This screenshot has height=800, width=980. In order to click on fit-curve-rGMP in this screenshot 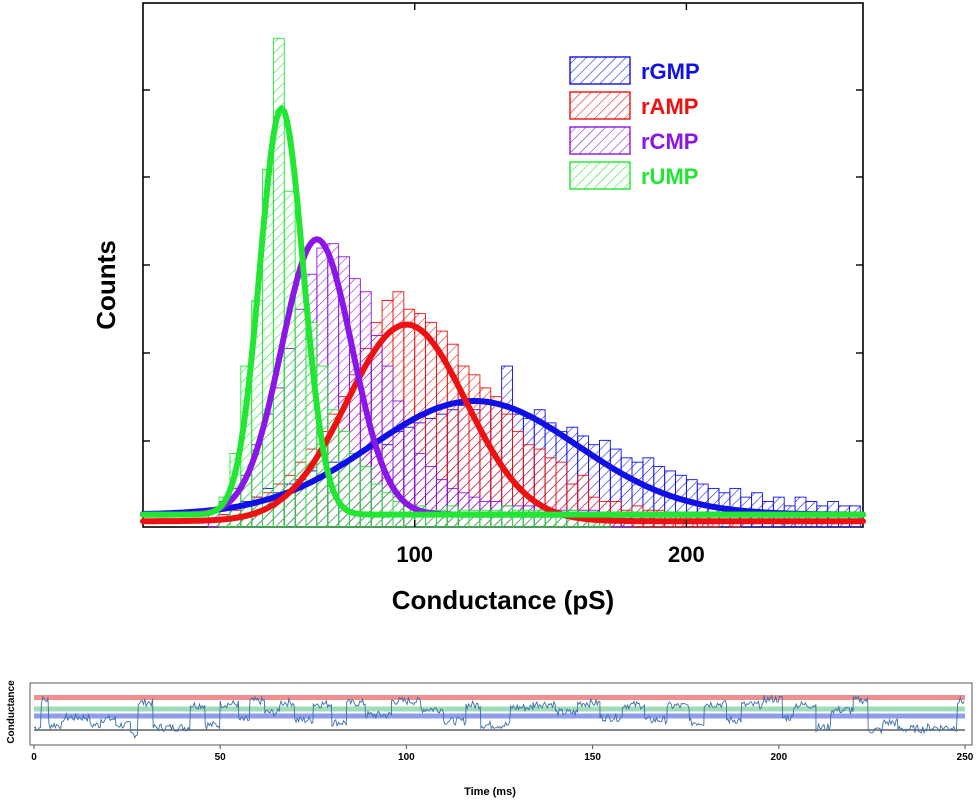, I will do `click(503, 458)`.